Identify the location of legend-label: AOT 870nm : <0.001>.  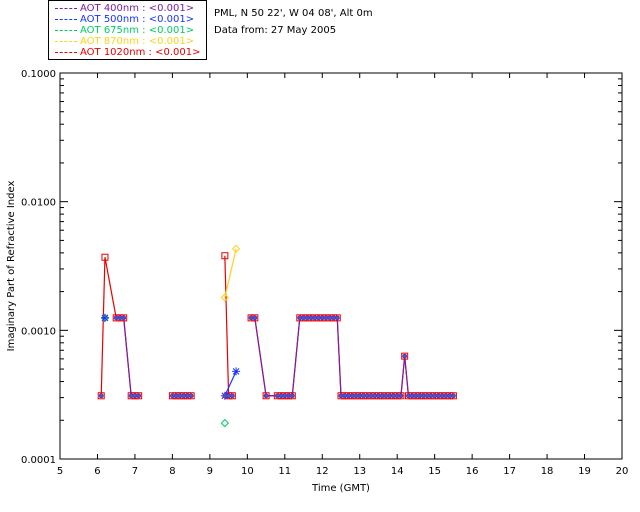
(137, 41).